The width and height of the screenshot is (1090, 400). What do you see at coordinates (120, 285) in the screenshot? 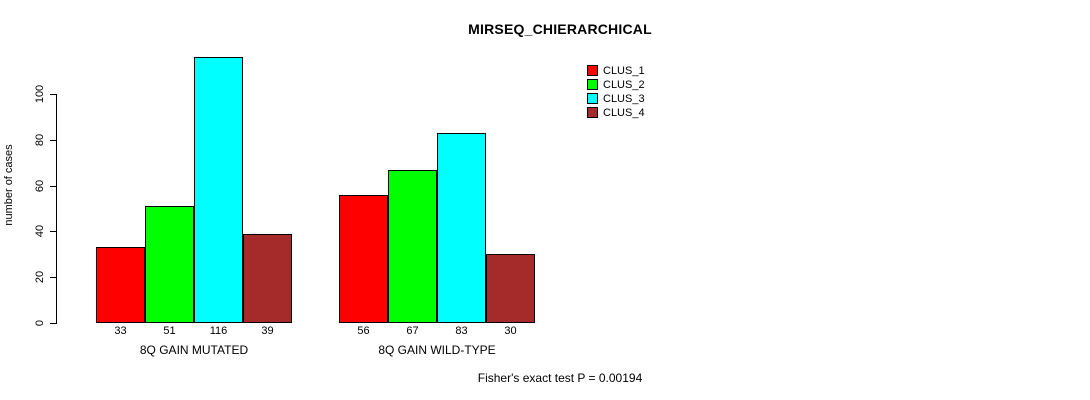
I see `bar-clus-1-8q-gain-mutated` at bounding box center [120, 285].